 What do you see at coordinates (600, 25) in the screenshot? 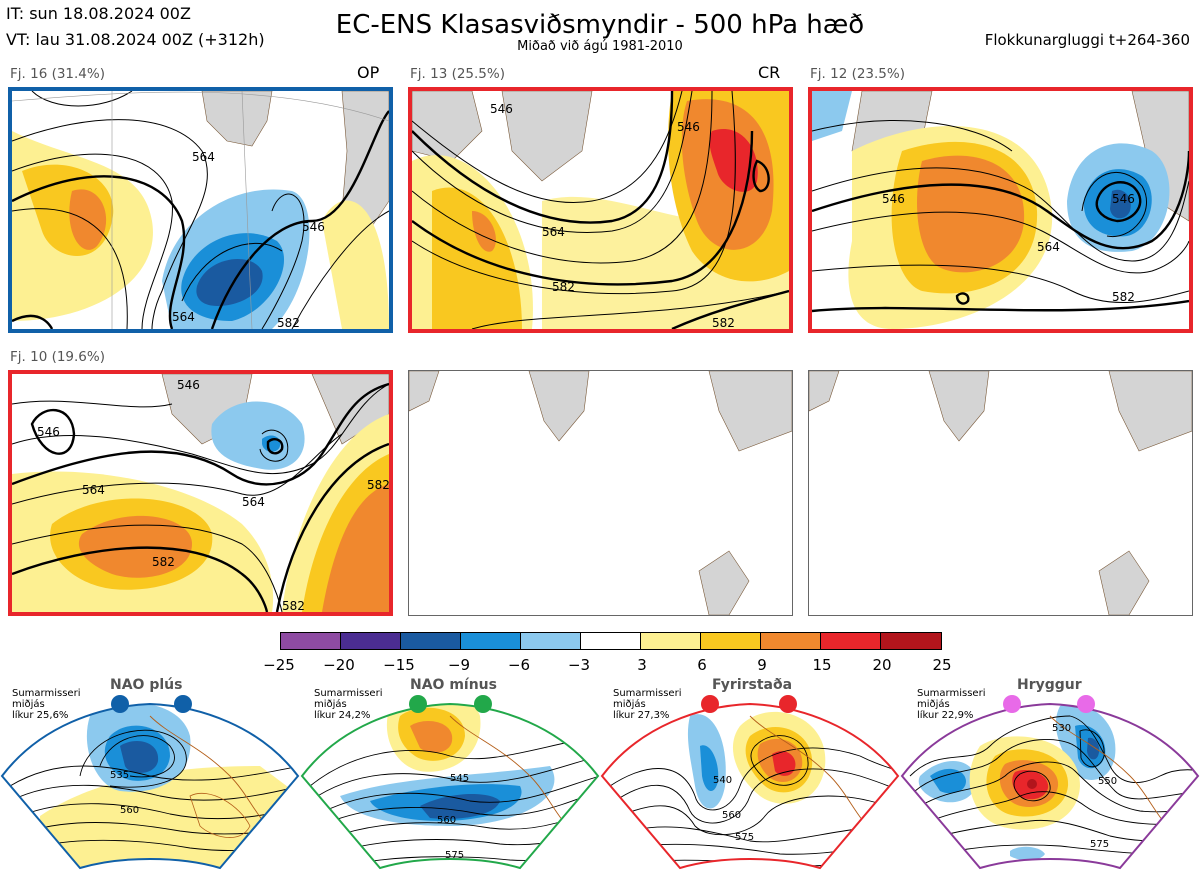
I see `page-title: EC-ENS Klasasviðsmyndir - 500 hPa hæð` at bounding box center [600, 25].